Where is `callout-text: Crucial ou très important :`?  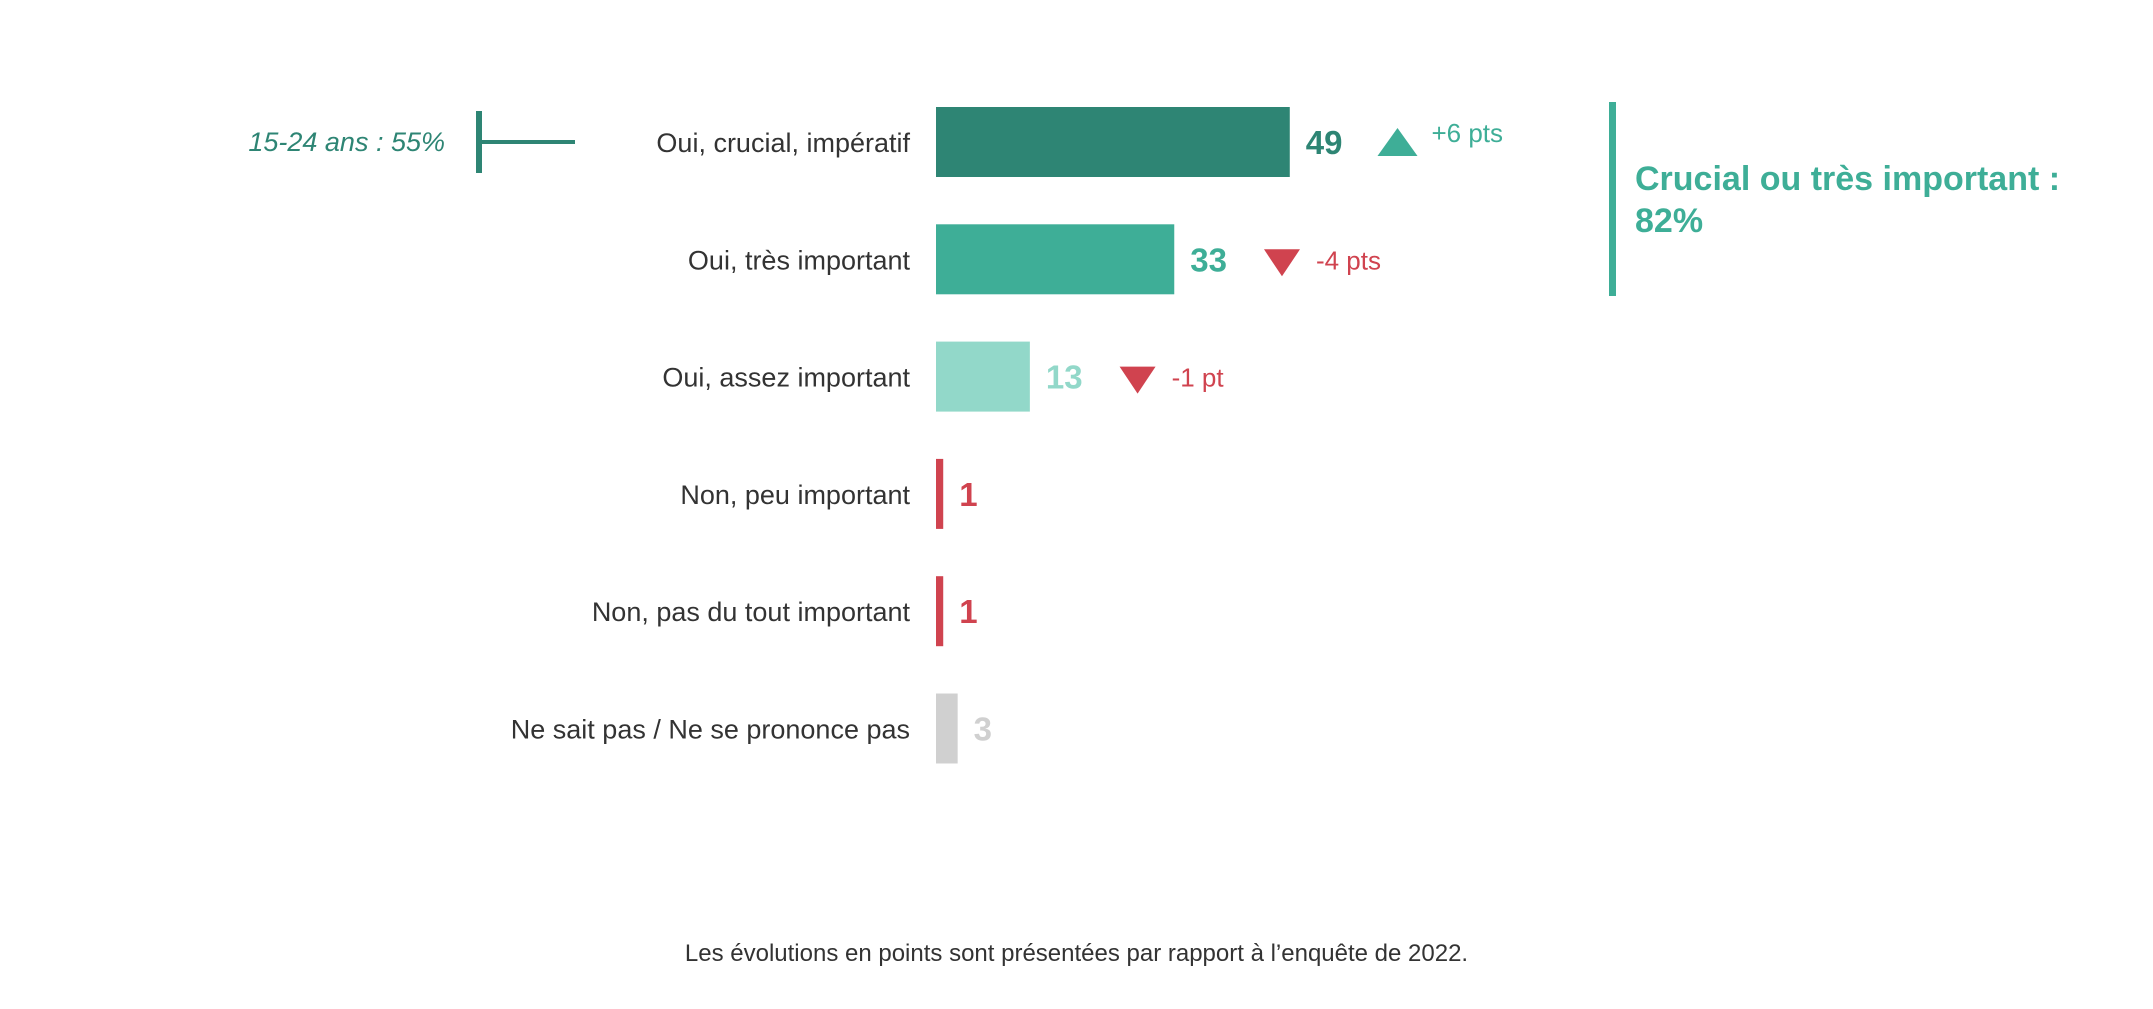 callout-text: Crucial ou très important : is located at coordinates (1847, 179).